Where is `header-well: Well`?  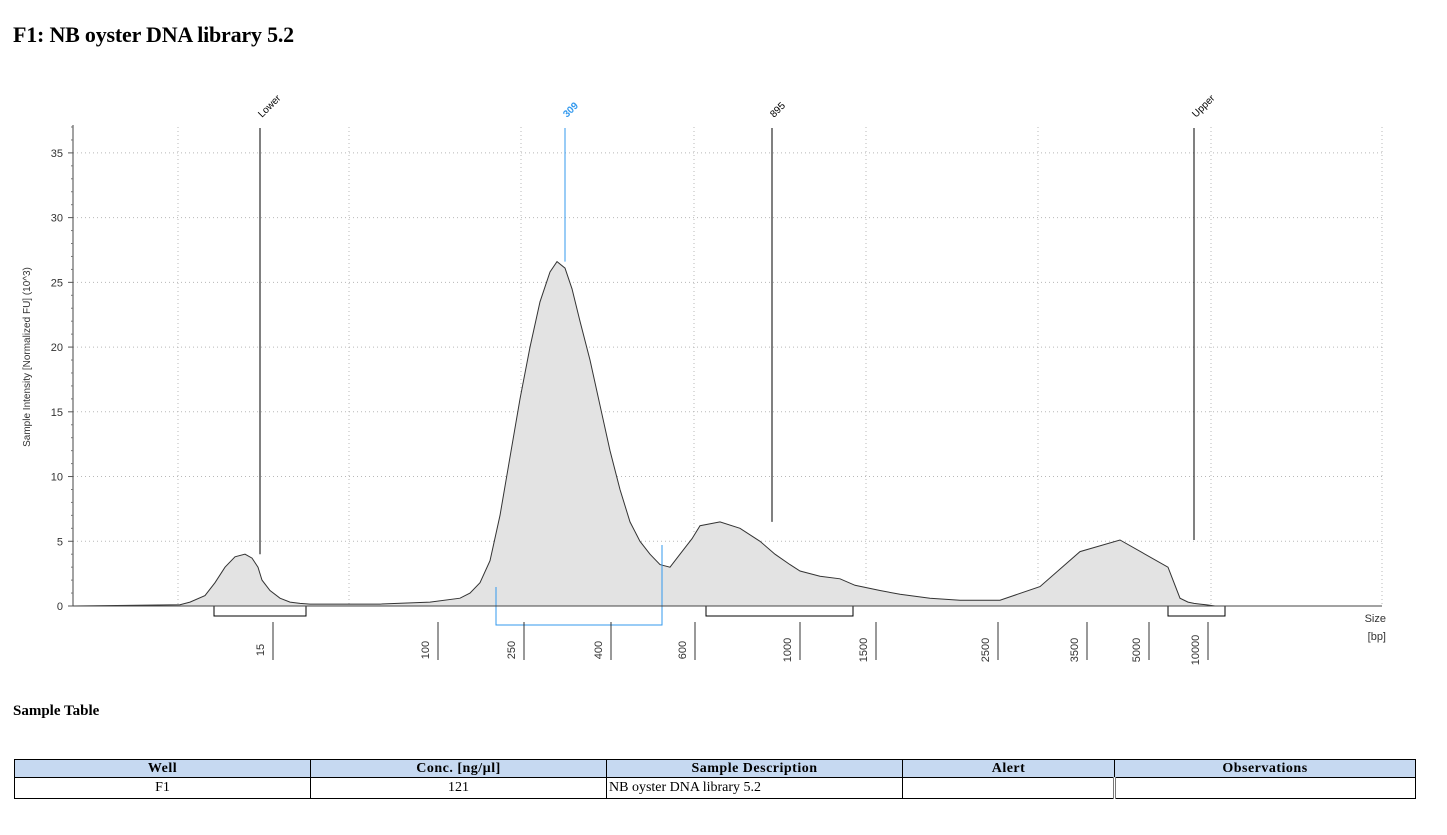
header-well: Well is located at coordinates (162, 768).